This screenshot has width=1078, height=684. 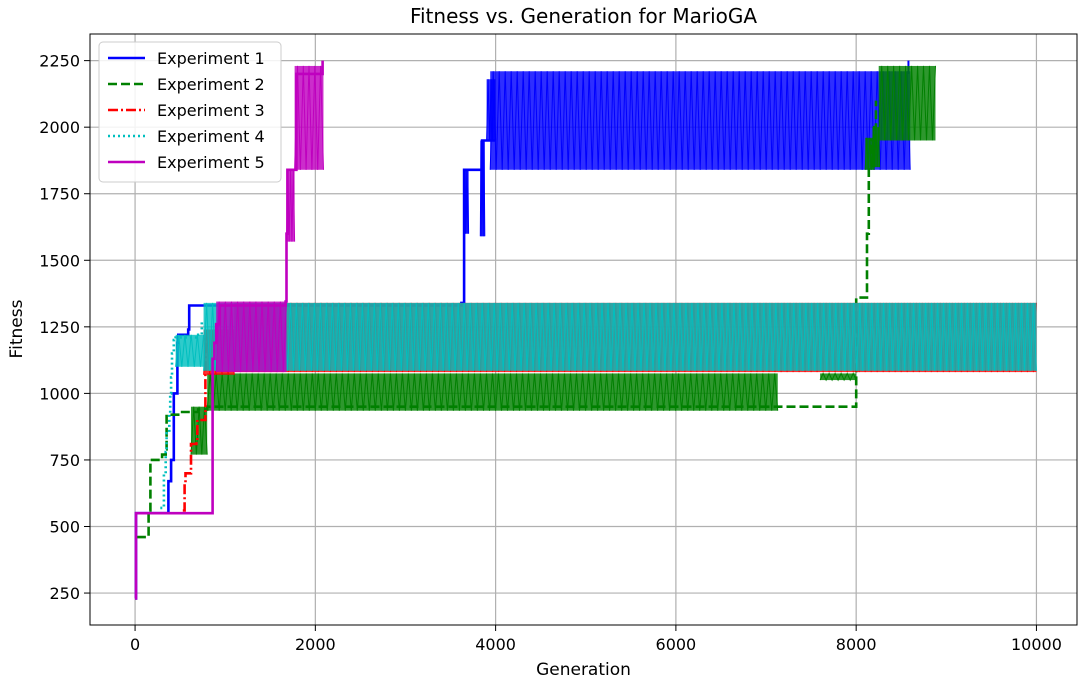 What do you see at coordinates (135, 644) in the screenshot?
I see `x-tick-label: 0` at bounding box center [135, 644].